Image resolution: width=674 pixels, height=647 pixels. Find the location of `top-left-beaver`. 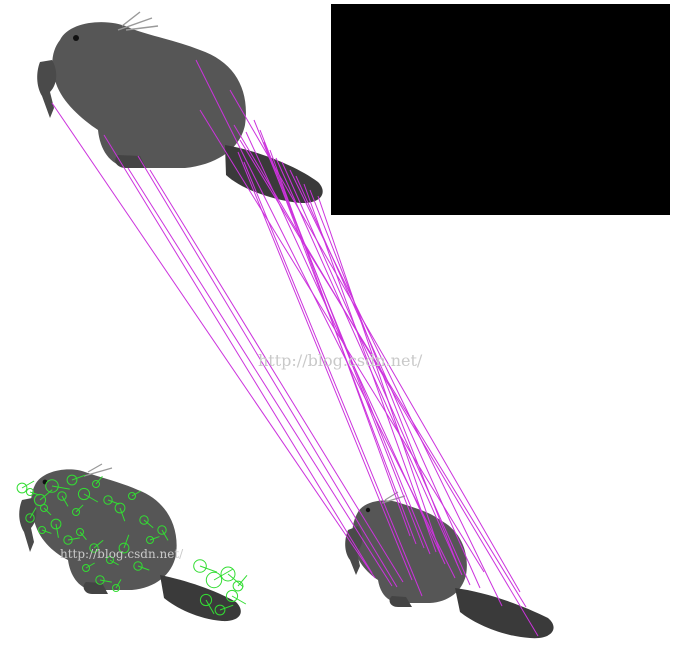

top-left-beaver is located at coordinates (180, 107).